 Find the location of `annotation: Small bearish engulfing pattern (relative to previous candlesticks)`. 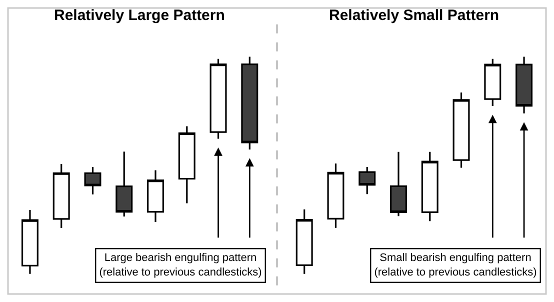

annotation: Small bearish engulfing pattern (relative to previous candlesticks) is located at coordinates (455, 265).